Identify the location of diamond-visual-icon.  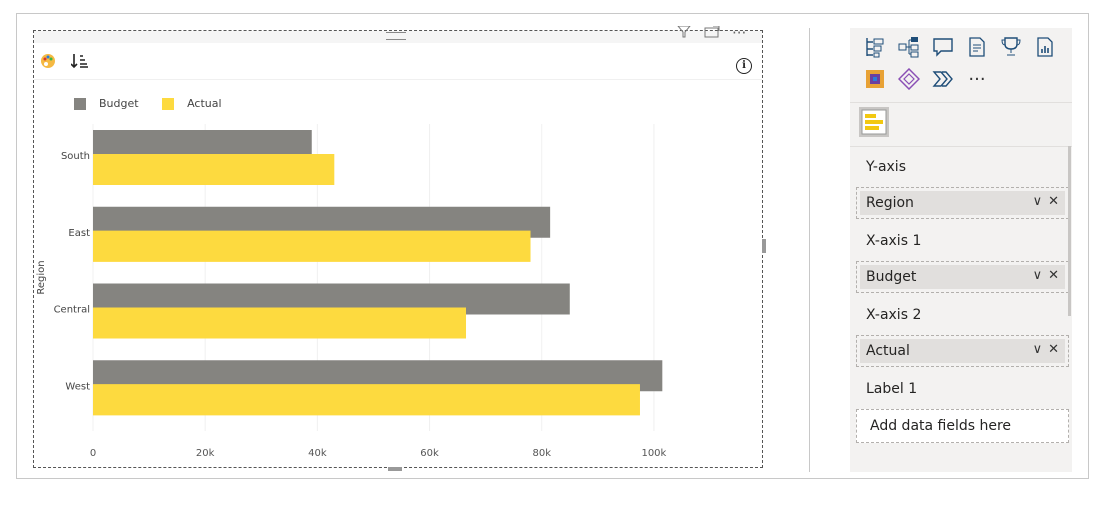
(909, 79).